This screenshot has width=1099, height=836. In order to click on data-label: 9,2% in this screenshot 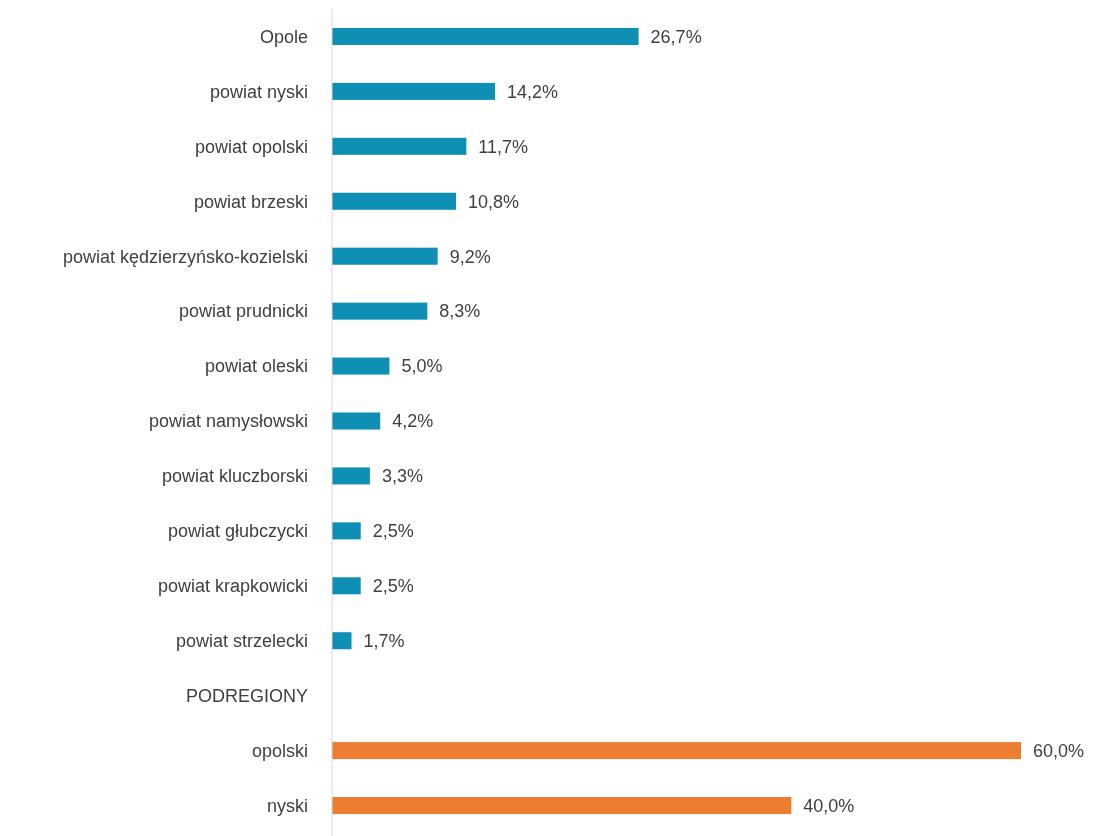, I will do `click(470, 256)`.